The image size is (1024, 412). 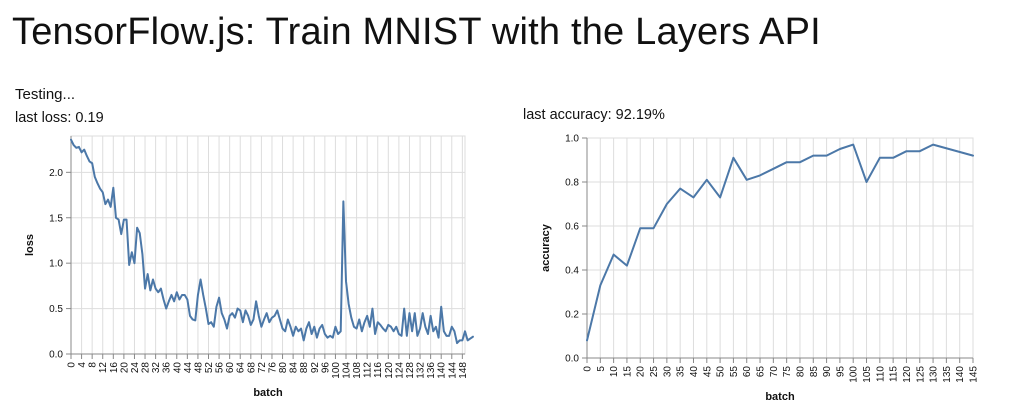 What do you see at coordinates (283, 368) in the screenshot?
I see `loss-x-tick-label: 80` at bounding box center [283, 368].